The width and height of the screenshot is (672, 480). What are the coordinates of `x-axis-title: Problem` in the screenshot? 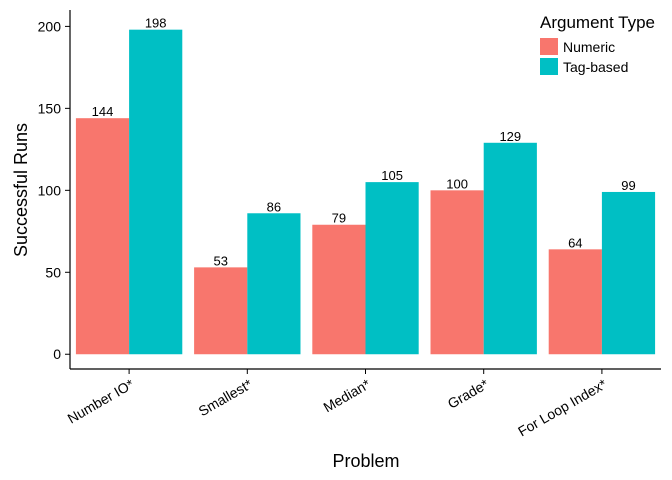 It's located at (365, 461).